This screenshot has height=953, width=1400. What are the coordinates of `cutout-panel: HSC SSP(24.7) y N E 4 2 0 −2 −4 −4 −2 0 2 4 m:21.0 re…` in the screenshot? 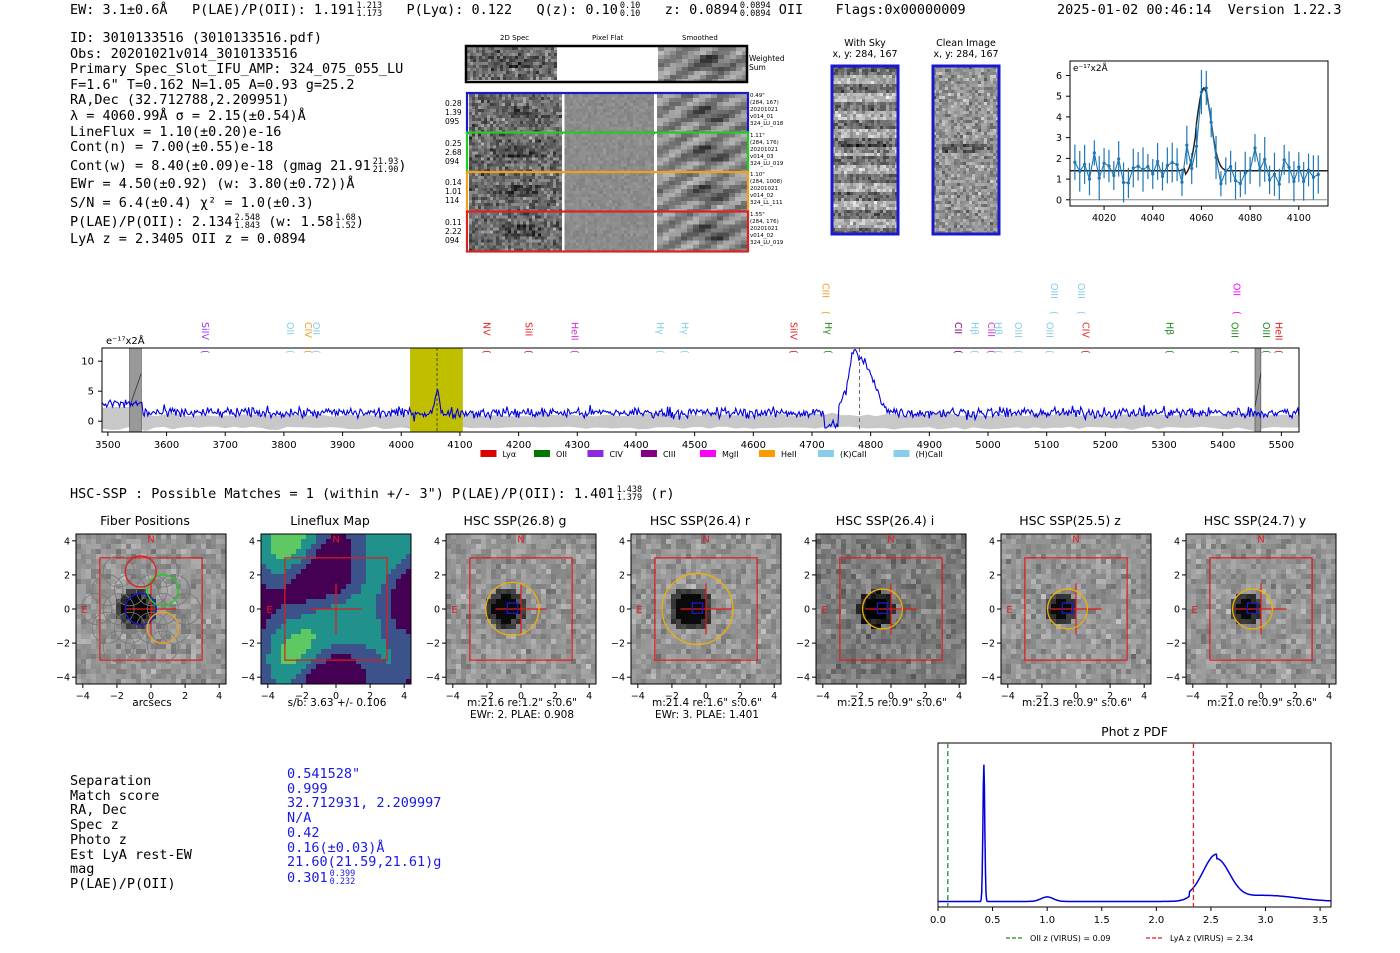 It's located at (1255, 620).